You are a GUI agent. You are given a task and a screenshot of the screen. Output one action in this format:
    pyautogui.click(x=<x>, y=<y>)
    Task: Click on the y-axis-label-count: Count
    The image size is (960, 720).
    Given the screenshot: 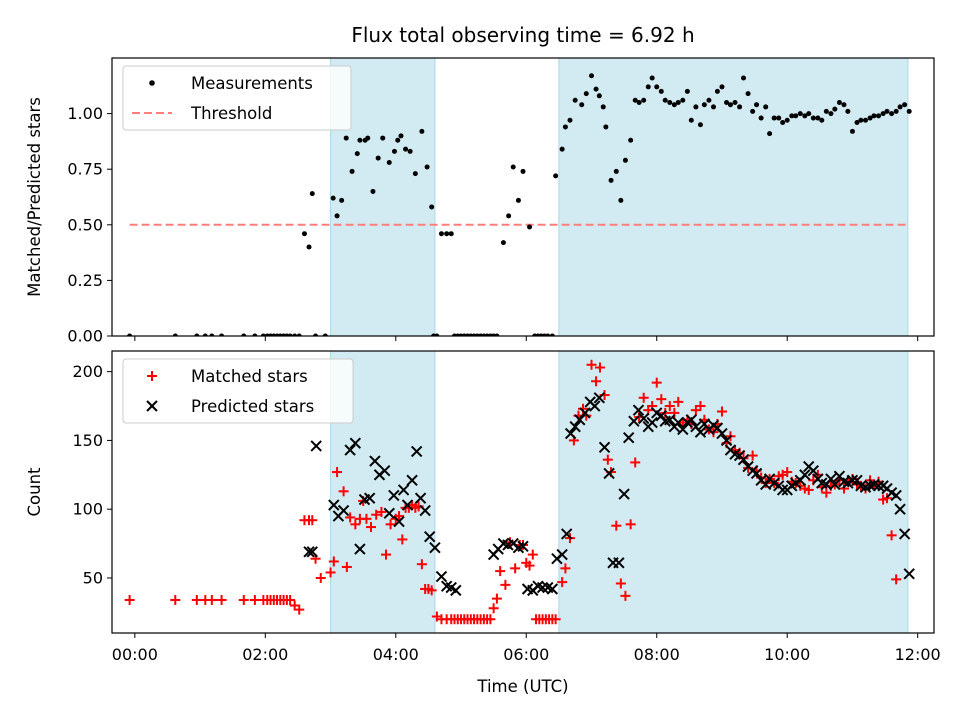 What is the action you would take?
    pyautogui.click(x=34, y=492)
    